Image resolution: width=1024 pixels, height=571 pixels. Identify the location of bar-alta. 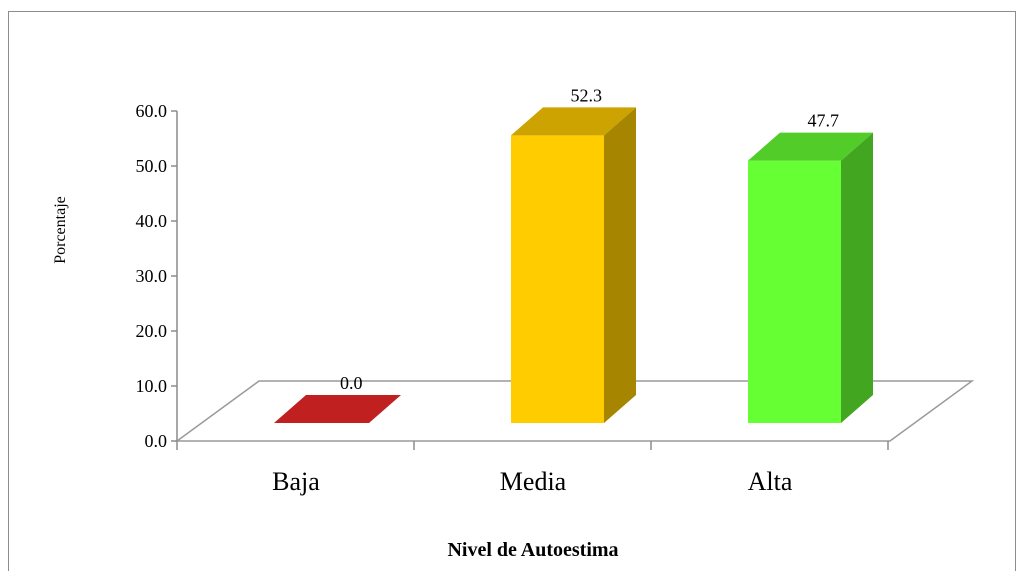
(810, 277).